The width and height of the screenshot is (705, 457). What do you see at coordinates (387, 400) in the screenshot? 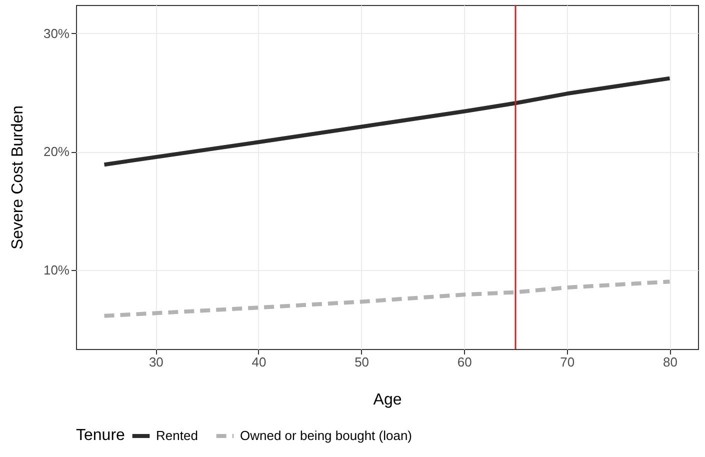
I see `x-axis-title: Age` at bounding box center [387, 400].